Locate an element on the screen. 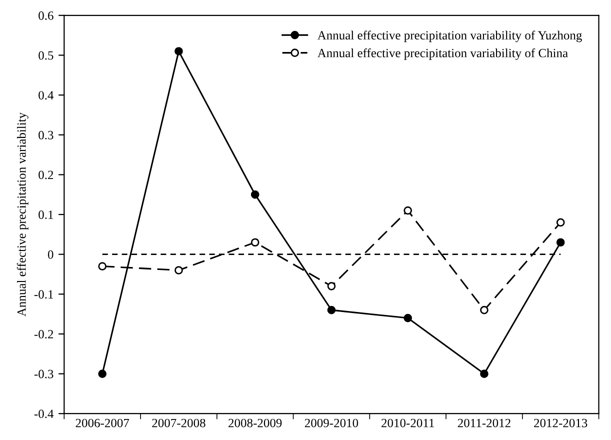 The image size is (611, 440). y-tick-label: 0.3 is located at coordinates (46, 135).